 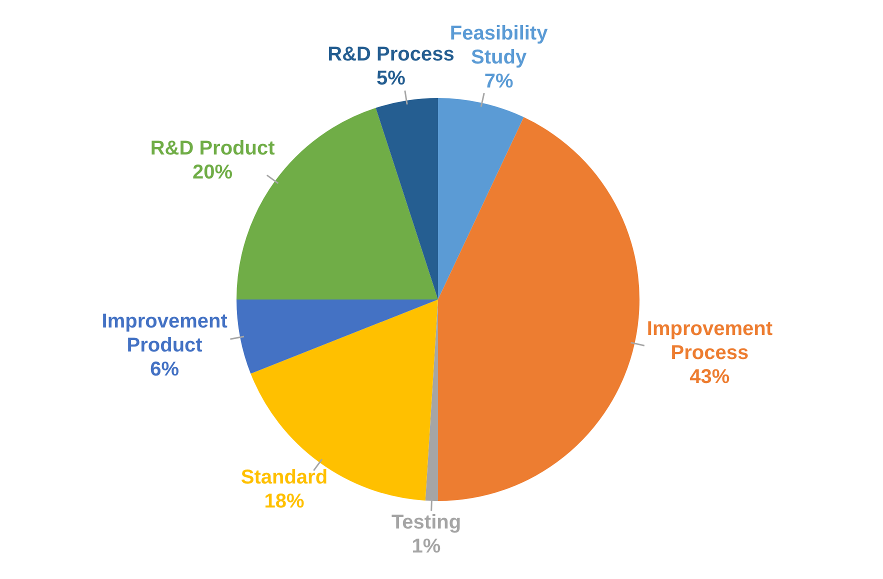 What do you see at coordinates (284, 501) in the screenshot?
I see `data-label: 18%` at bounding box center [284, 501].